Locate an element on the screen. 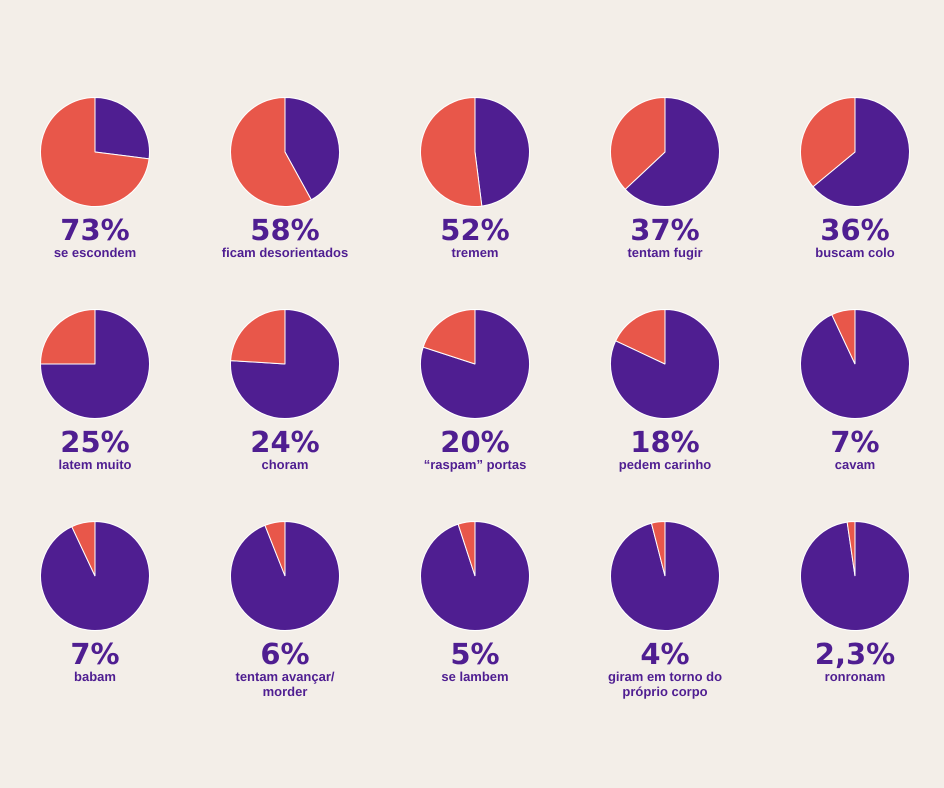 The width and height of the screenshot is (944, 788). text: se escondem is located at coordinates (95, 252).